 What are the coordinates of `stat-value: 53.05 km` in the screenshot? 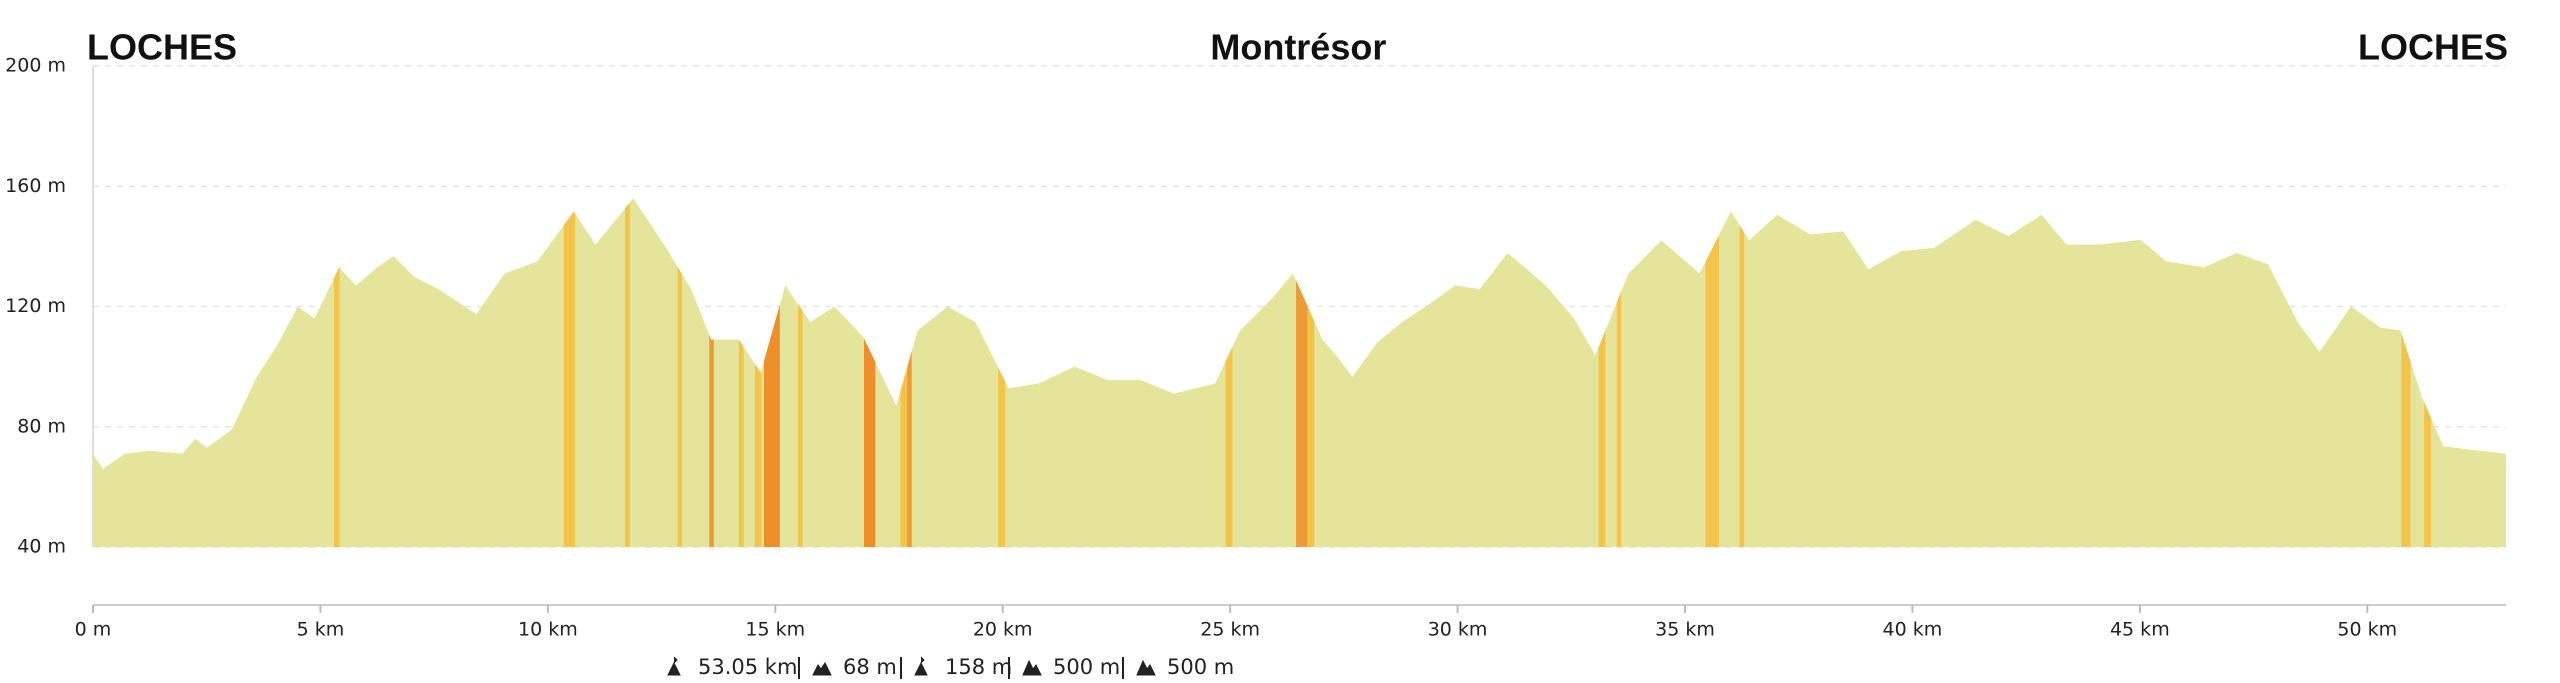 It's located at (747, 667).